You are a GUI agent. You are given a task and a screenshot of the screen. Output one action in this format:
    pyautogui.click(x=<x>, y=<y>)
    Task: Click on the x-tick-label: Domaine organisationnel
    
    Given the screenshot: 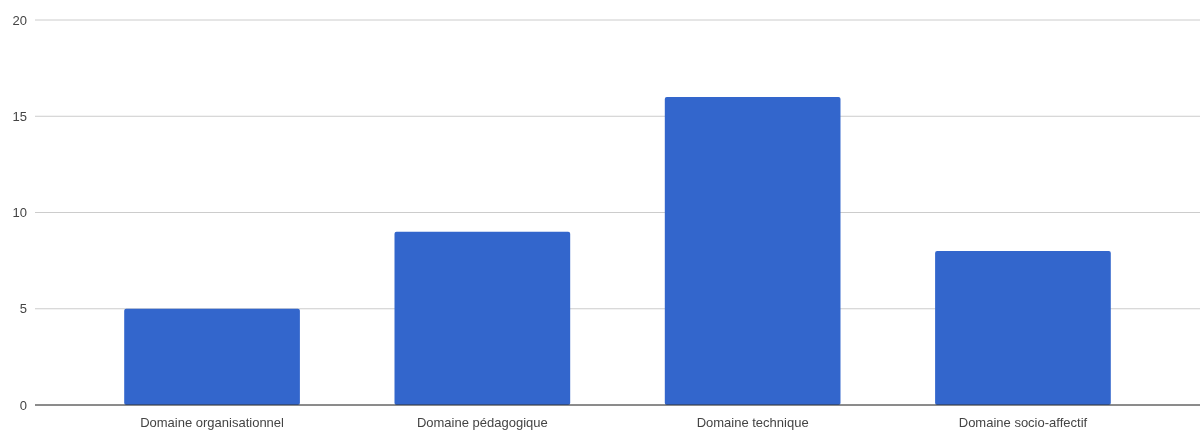 What is the action you would take?
    pyautogui.click(x=212, y=422)
    